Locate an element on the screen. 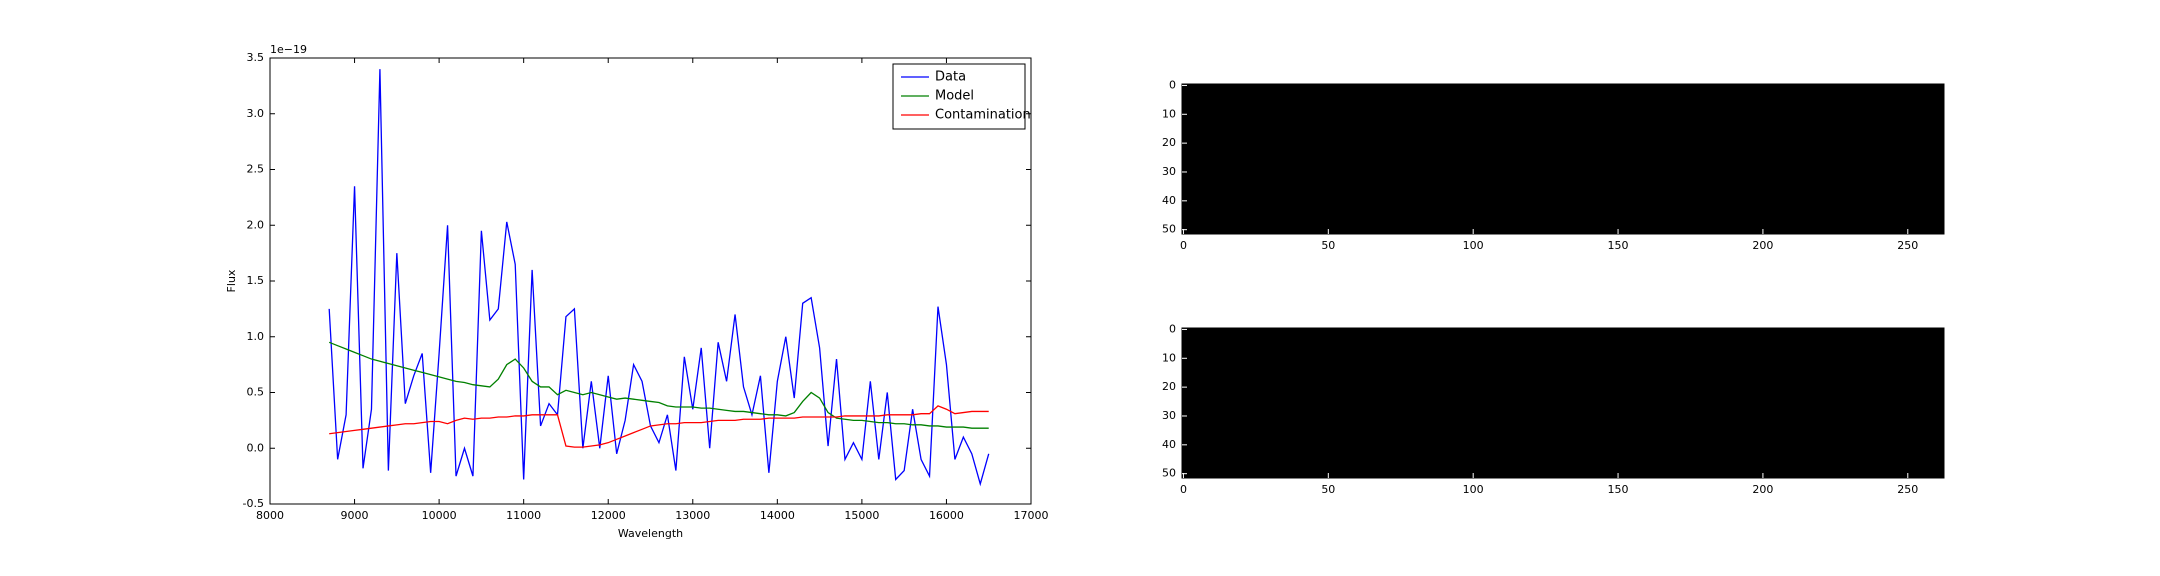 Image resolution: width=2160 pixels, height=576 pixels. y-tick-label: 1.5 is located at coordinates (256, 280).